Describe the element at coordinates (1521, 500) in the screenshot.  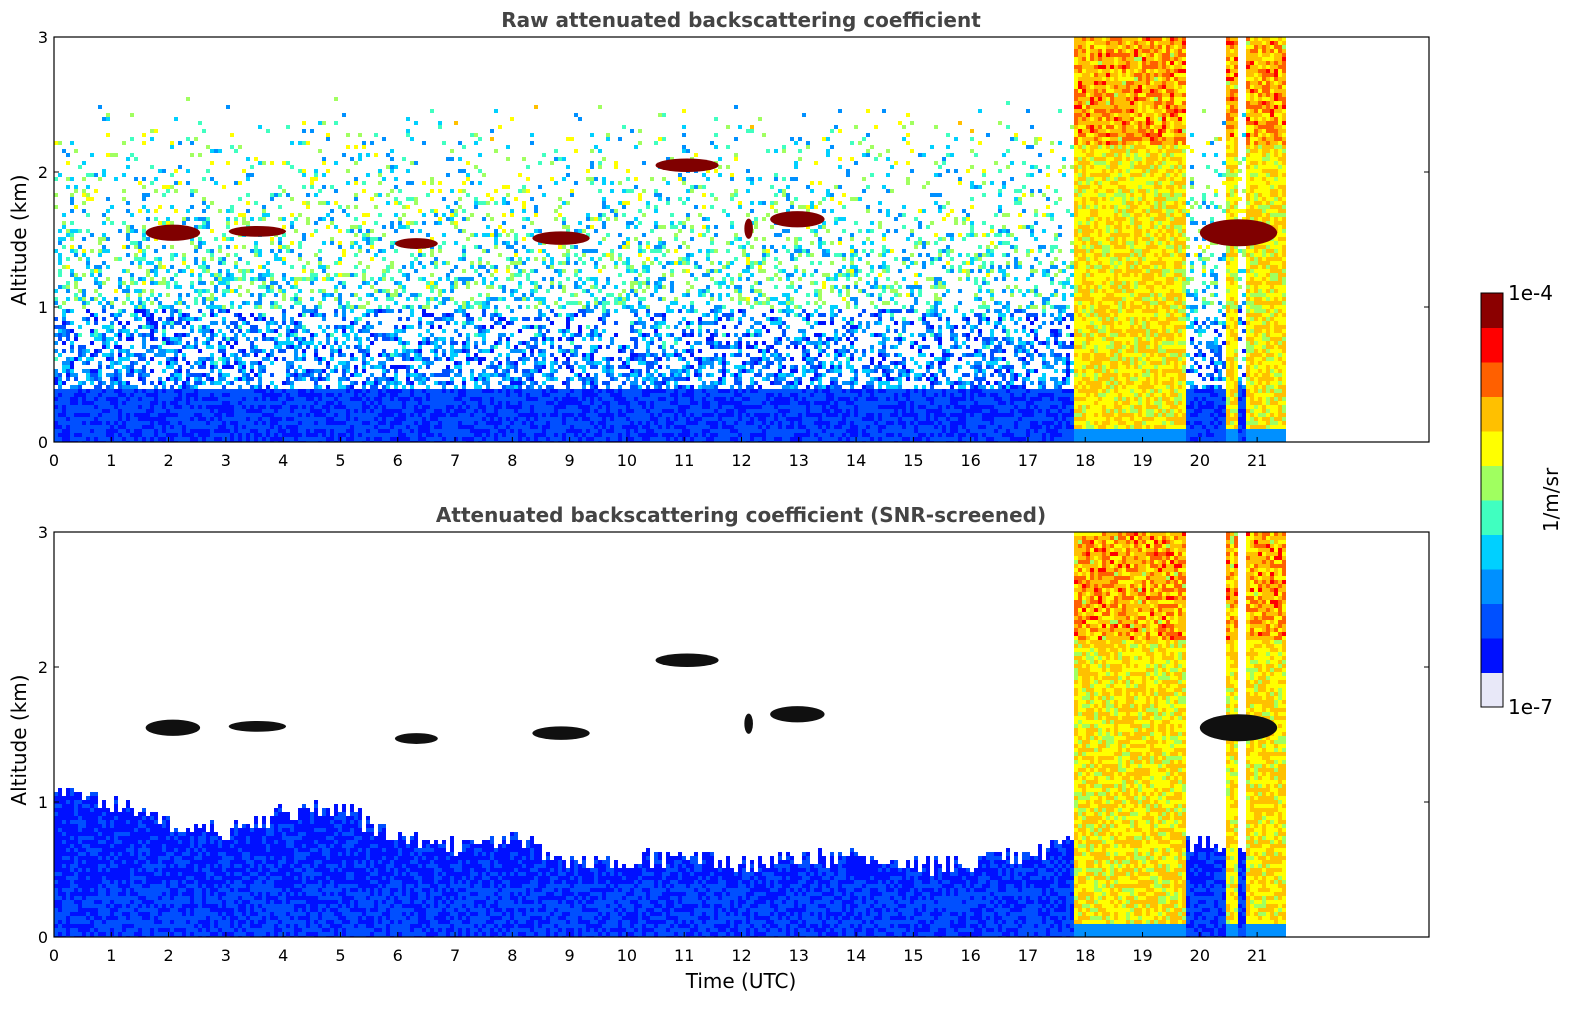
I see `colorbar: 1e-4 1e-7 1/m/sr` at that location.